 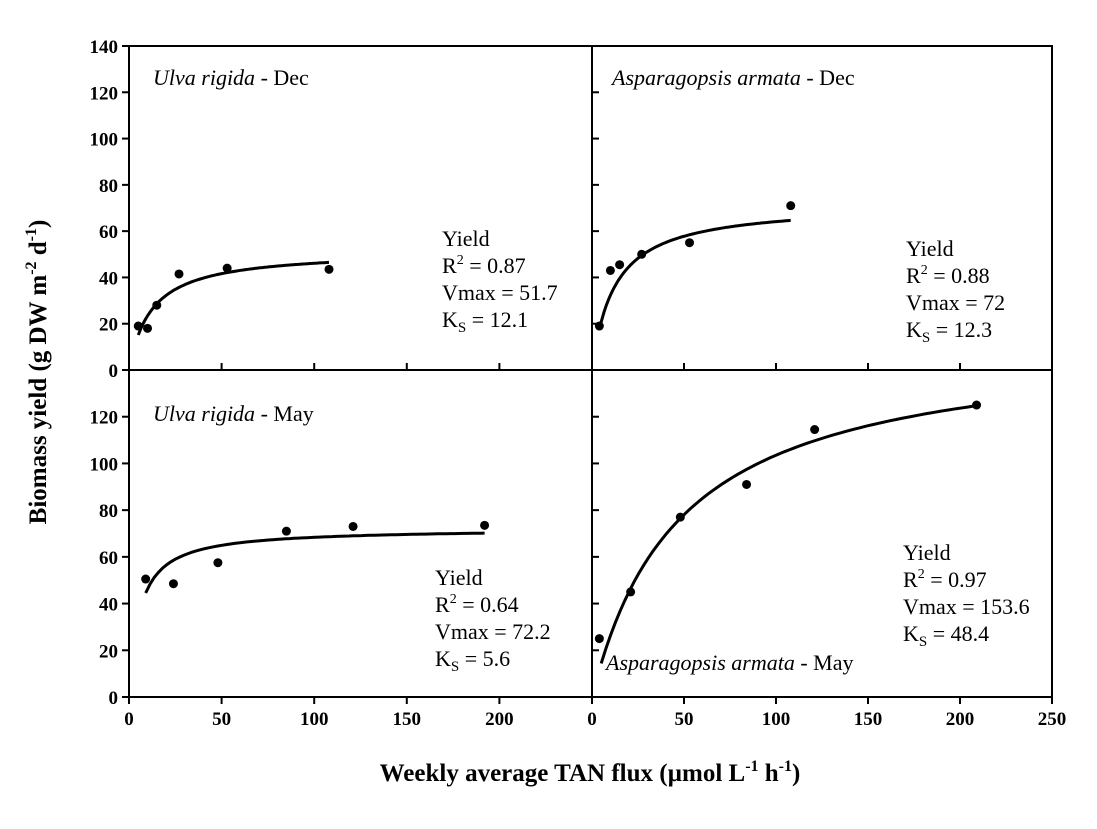 I want to click on stats-ks: KS = 12.3, so click(x=949, y=331).